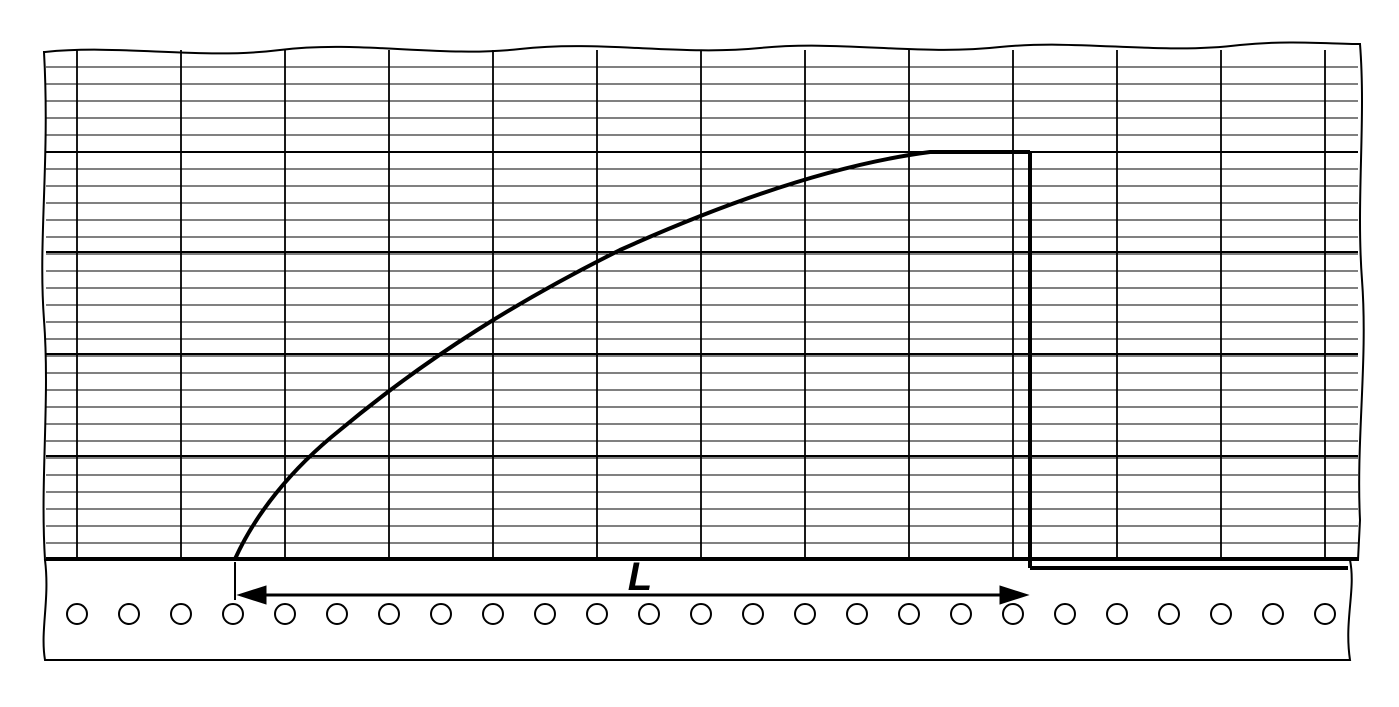 The width and height of the screenshot is (1399, 707). What do you see at coordinates (640, 577) in the screenshot?
I see `length-label: L` at bounding box center [640, 577].